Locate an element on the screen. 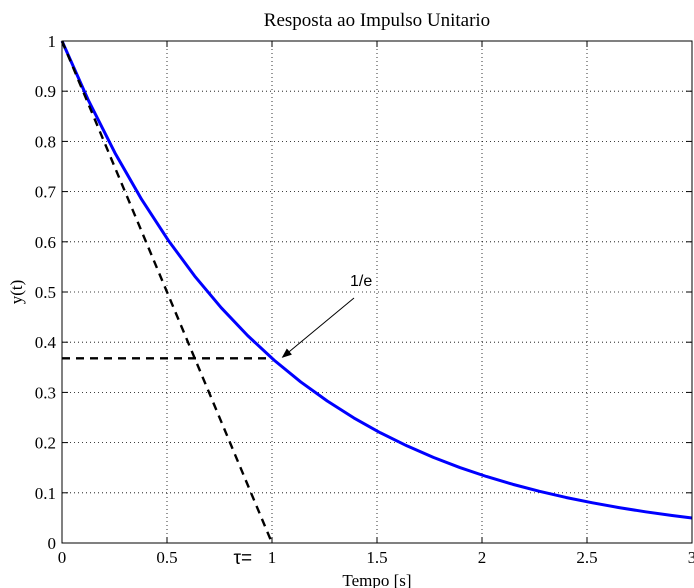  annotations-group: 1/e τ= is located at coordinates (302, 421).